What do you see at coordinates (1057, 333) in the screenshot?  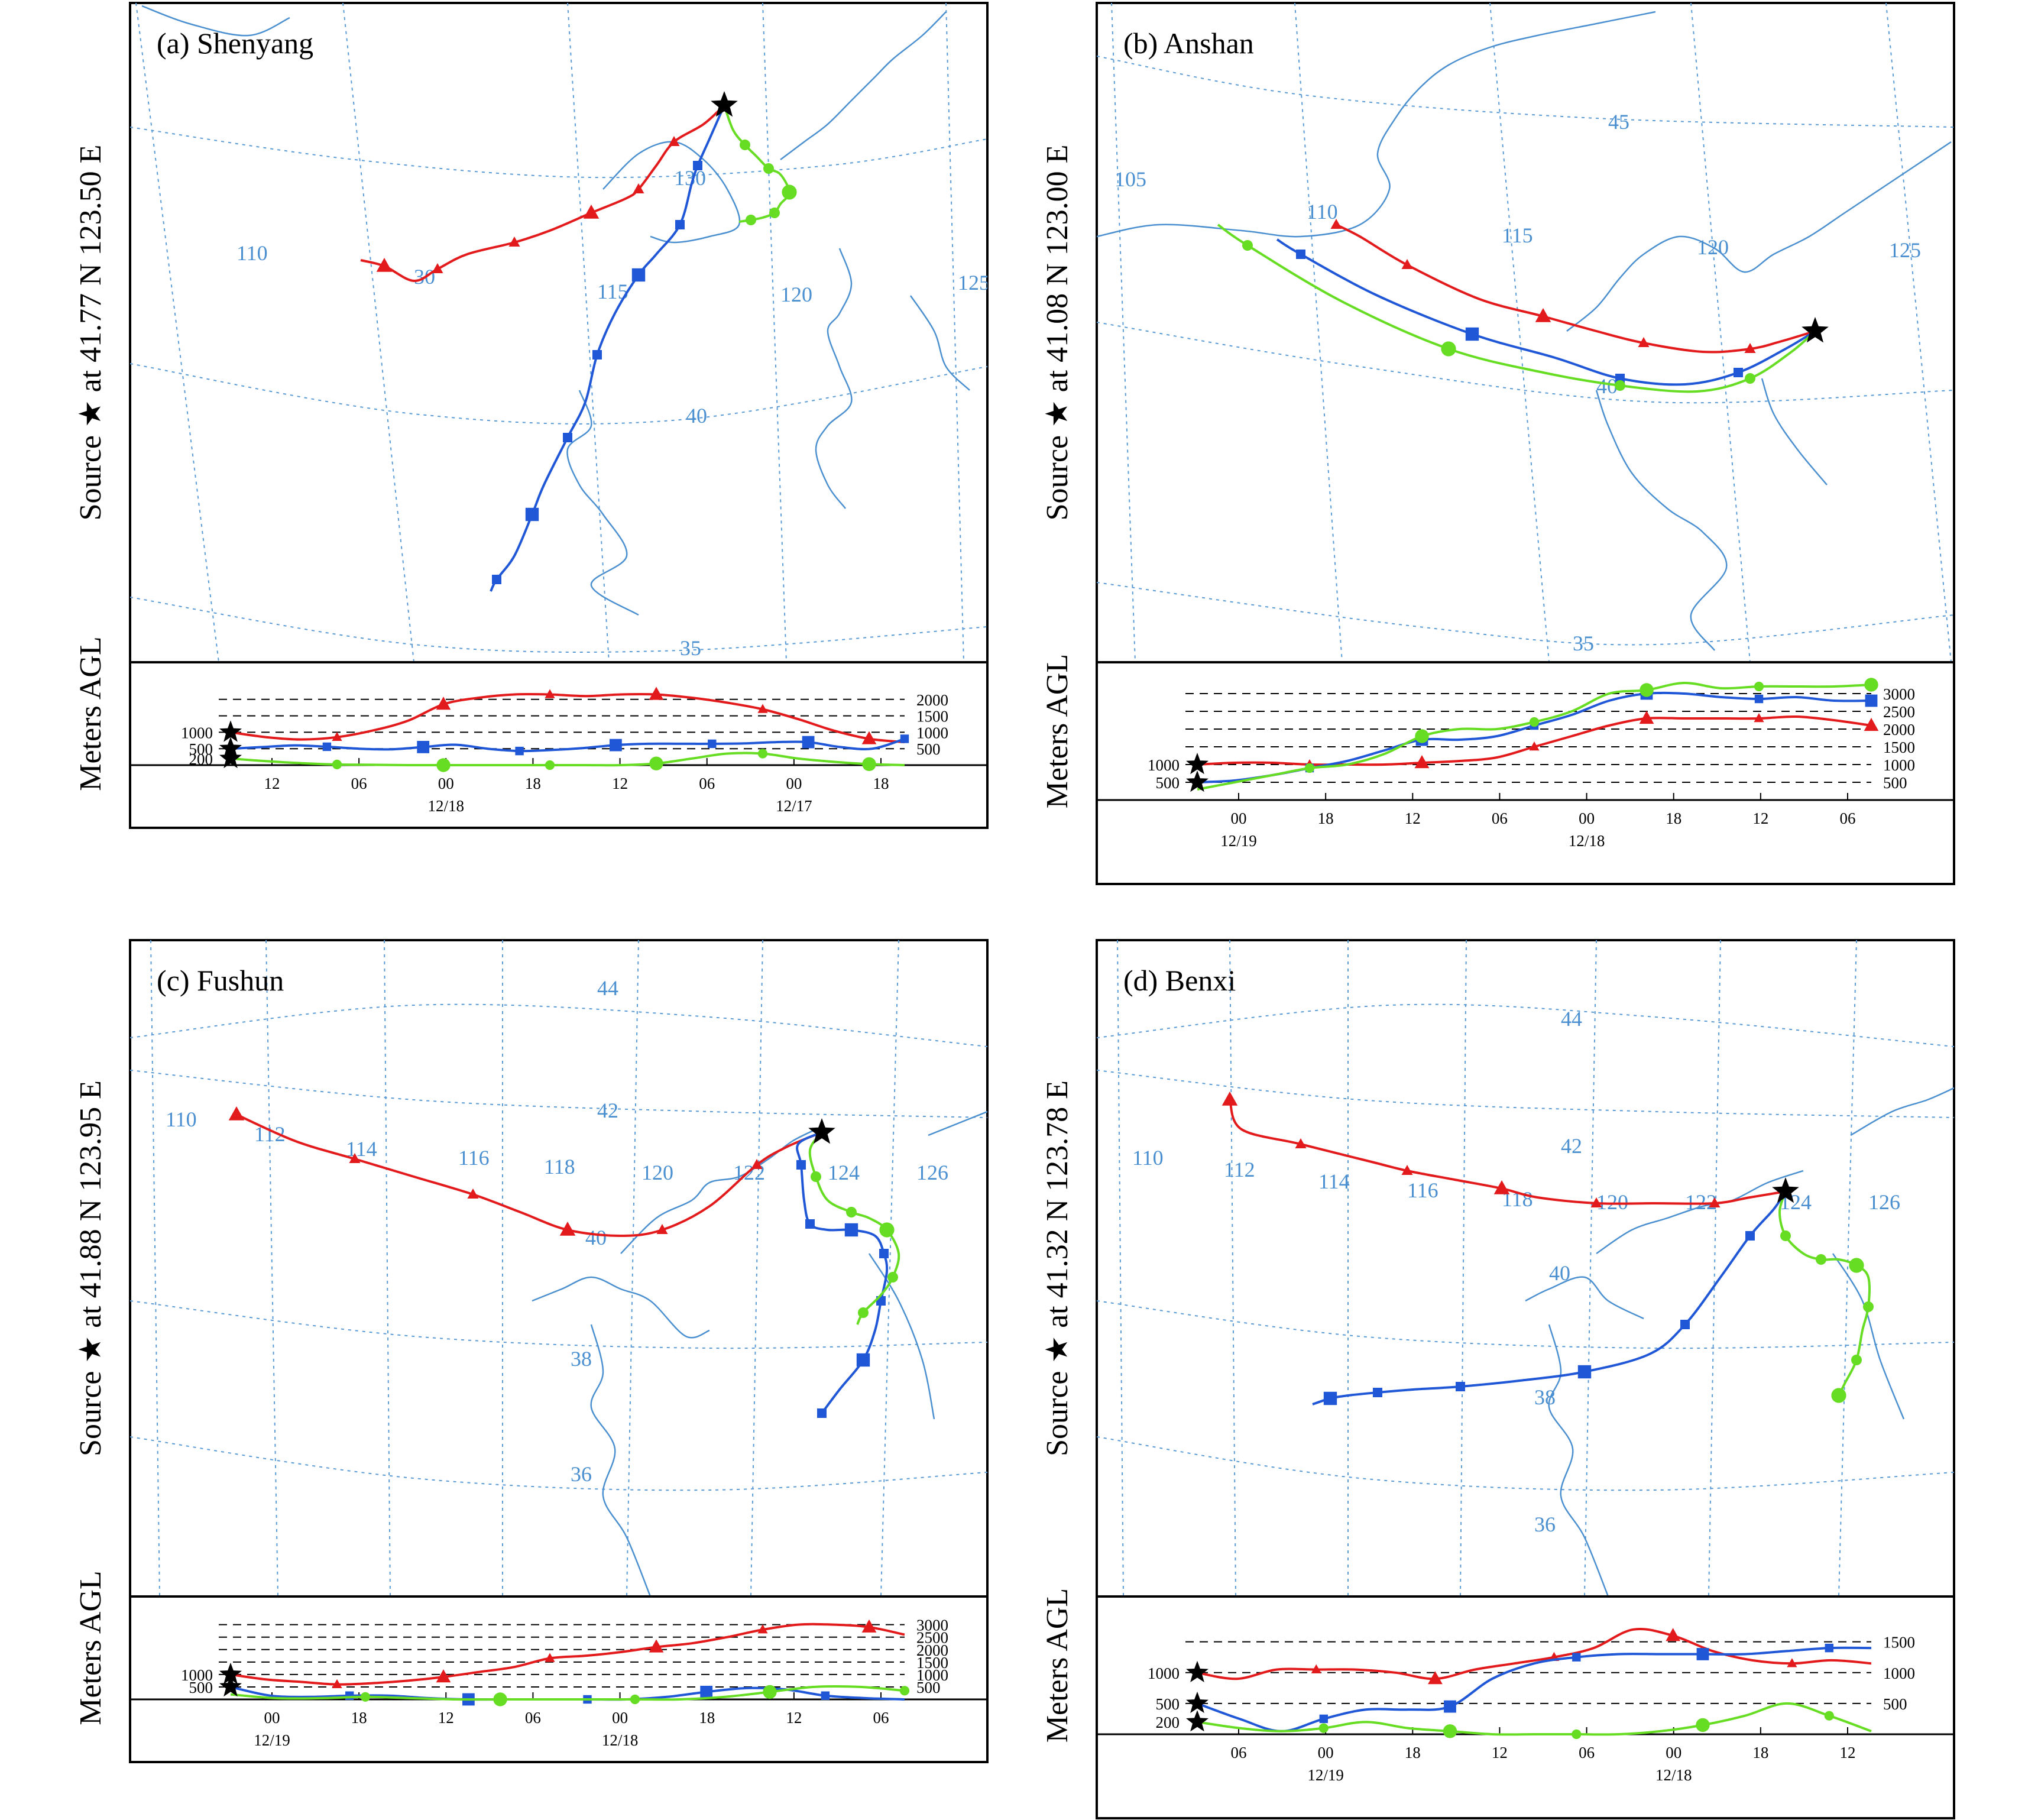 I see `source-label: Source ★ at 41.08 N 123.00 E` at bounding box center [1057, 333].